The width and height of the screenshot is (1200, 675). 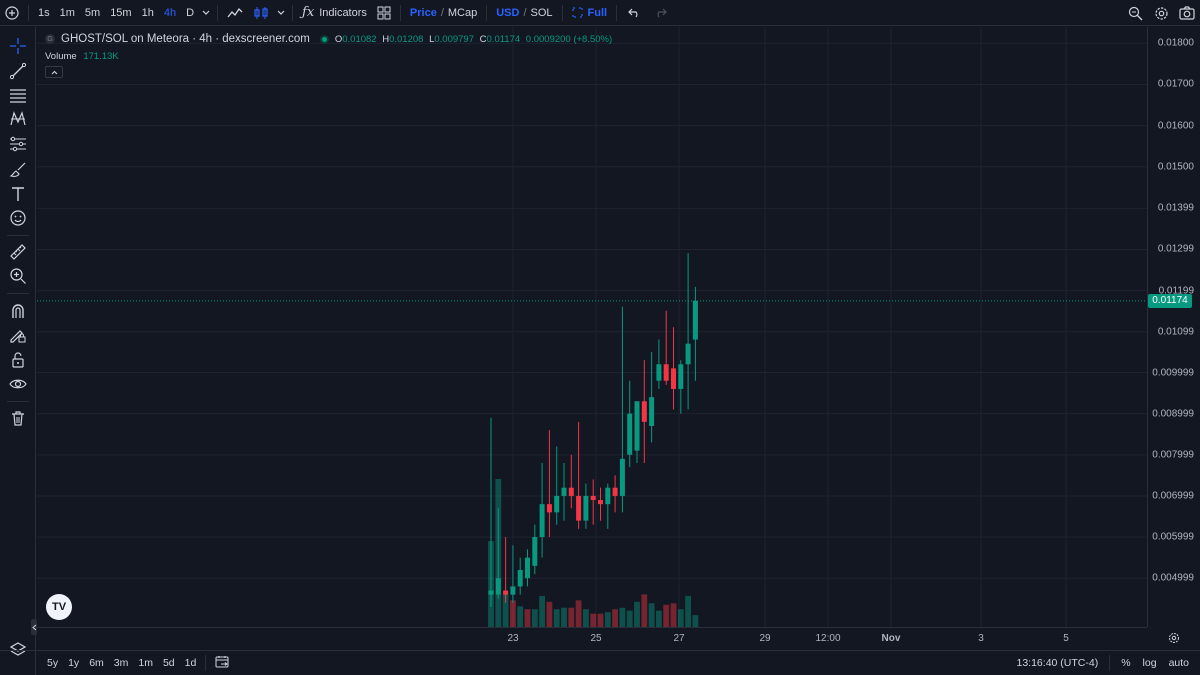 I want to click on settings-button, so click(x=1161, y=13).